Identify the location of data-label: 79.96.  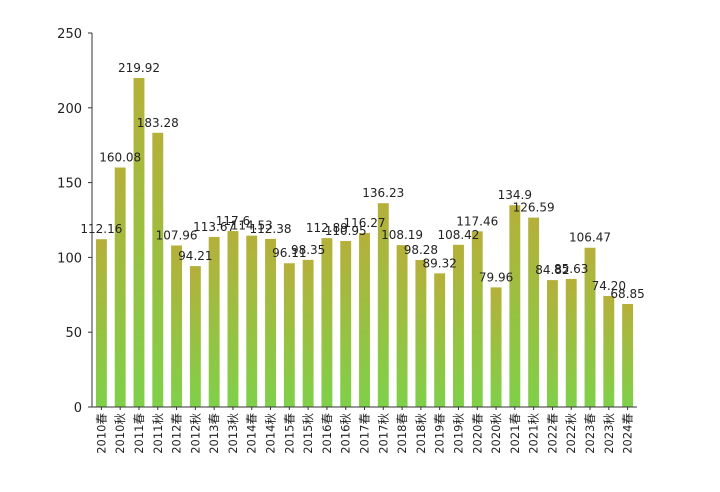
(496, 277).